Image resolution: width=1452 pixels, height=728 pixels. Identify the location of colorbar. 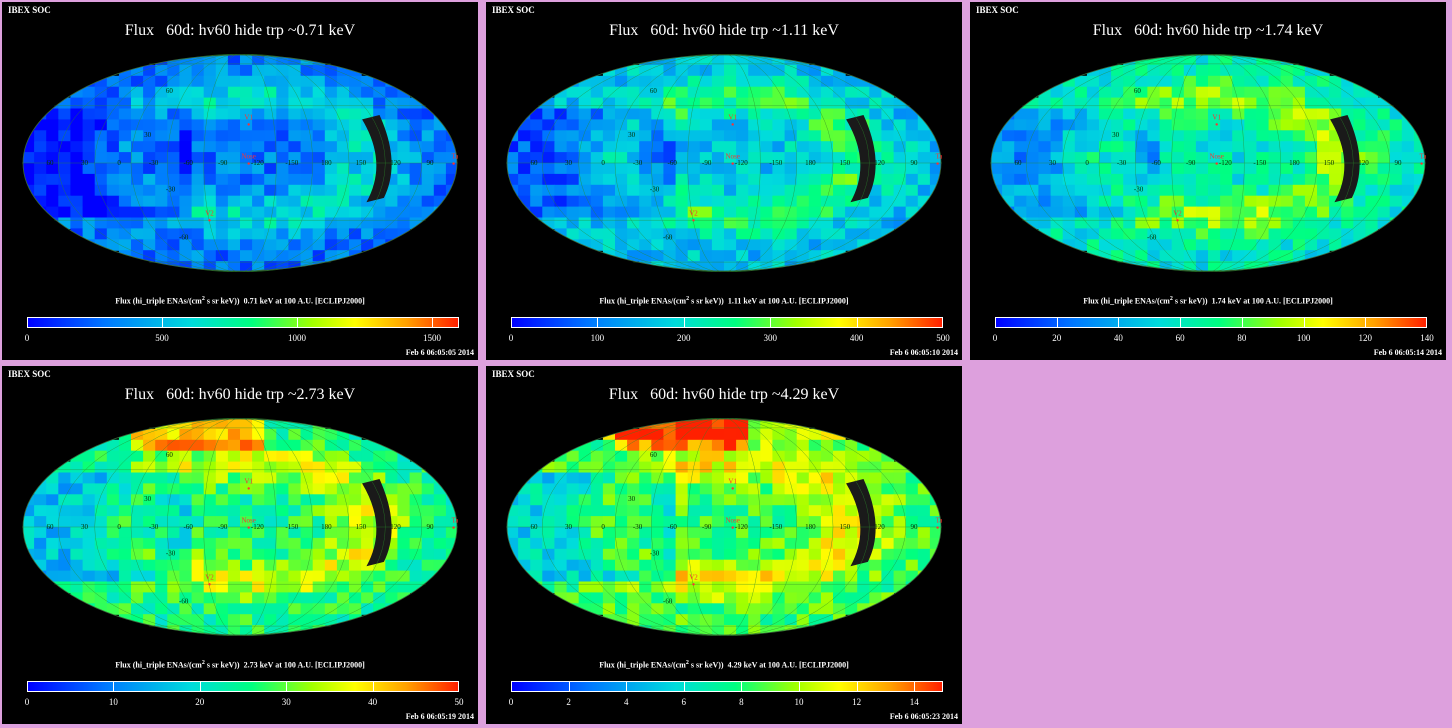
(243, 686).